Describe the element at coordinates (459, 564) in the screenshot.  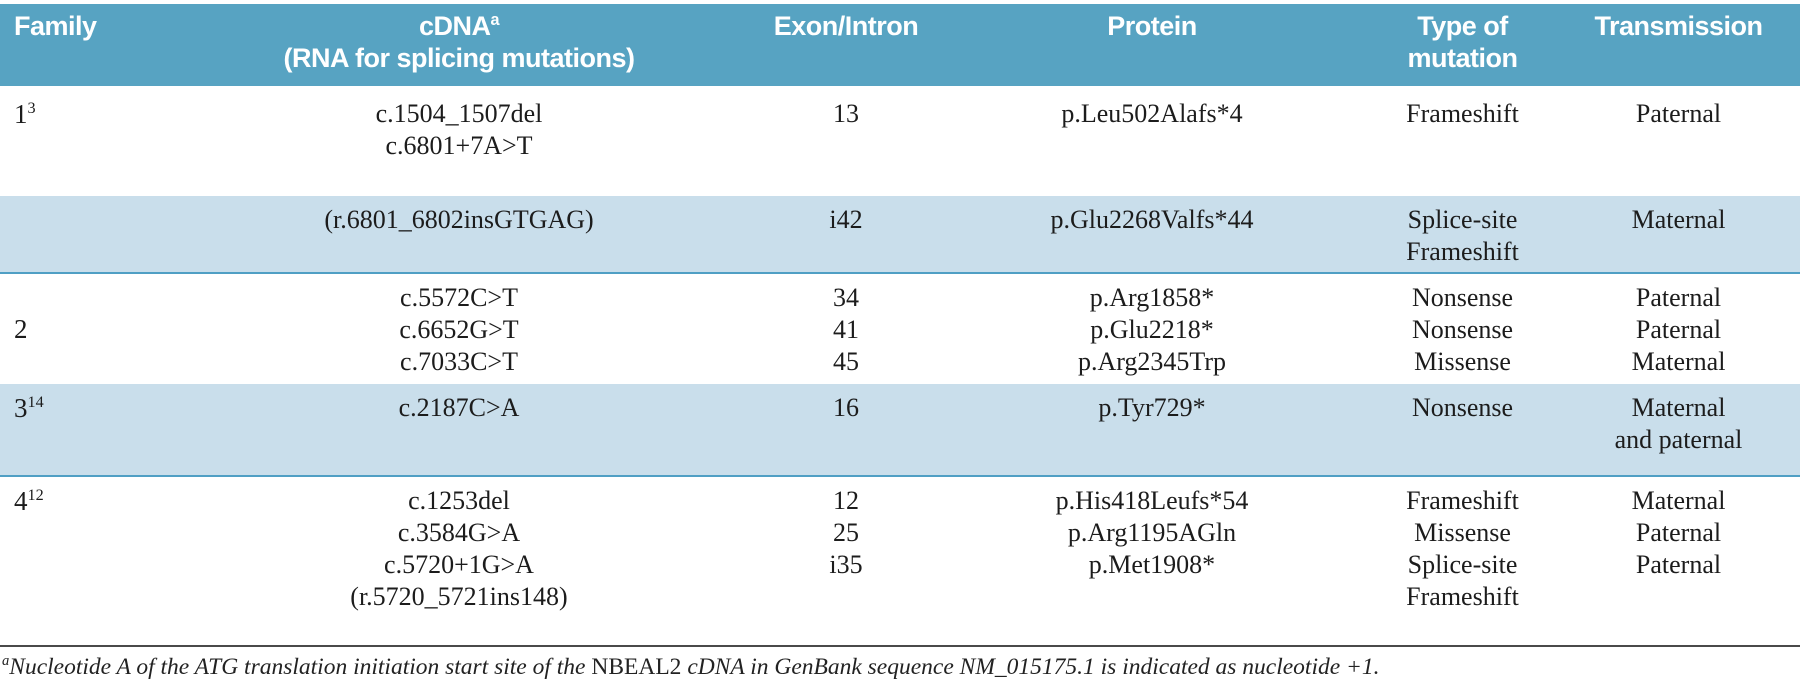
I see `cdna-cell: c.5720+1G>A` at that location.